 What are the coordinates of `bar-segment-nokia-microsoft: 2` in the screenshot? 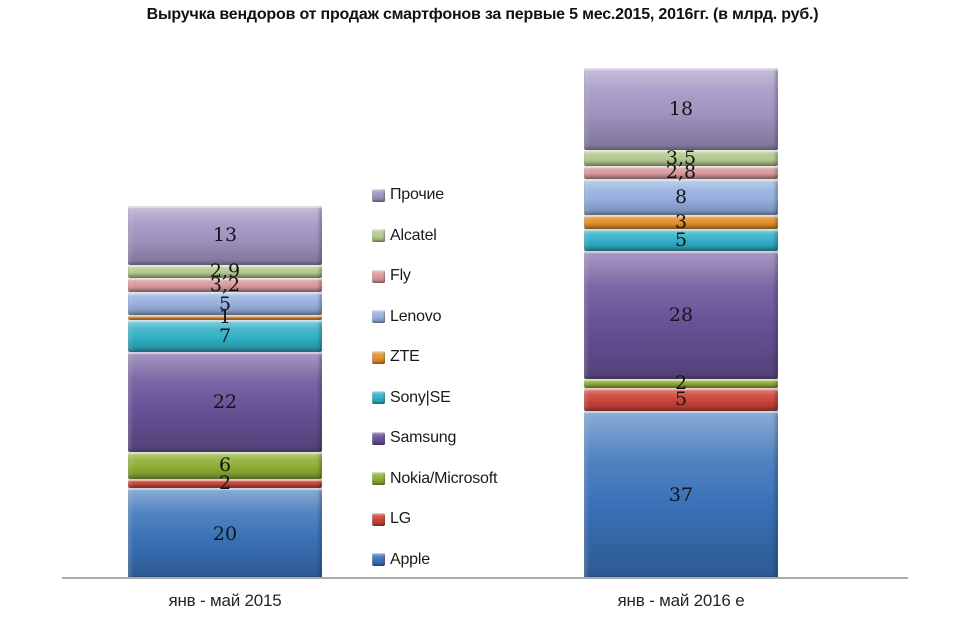 It's located at (681, 383).